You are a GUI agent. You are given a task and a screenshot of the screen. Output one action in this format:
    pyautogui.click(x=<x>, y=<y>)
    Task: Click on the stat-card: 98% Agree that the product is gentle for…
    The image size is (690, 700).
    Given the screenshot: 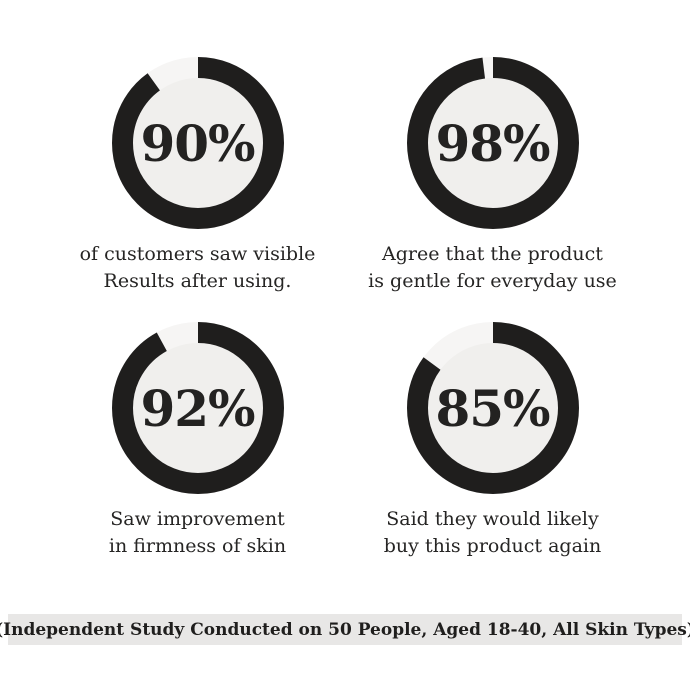 What is the action you would take?
    pyautogui.click(x=492, y=176)
    